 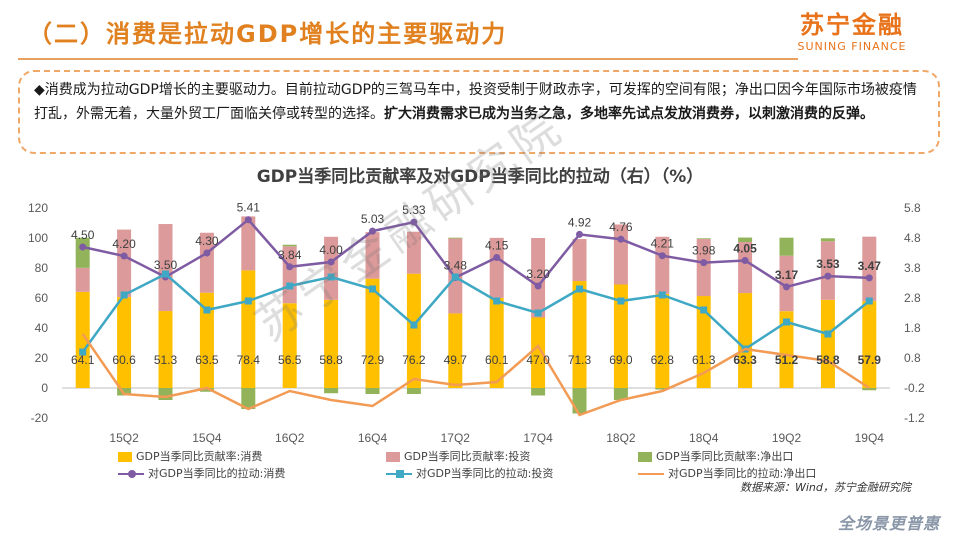 What do you see at coordinates (538, 360) in the screenshot?
I see `data-label-consumption-contribution: 47.0` at bounding box center [538, 360].